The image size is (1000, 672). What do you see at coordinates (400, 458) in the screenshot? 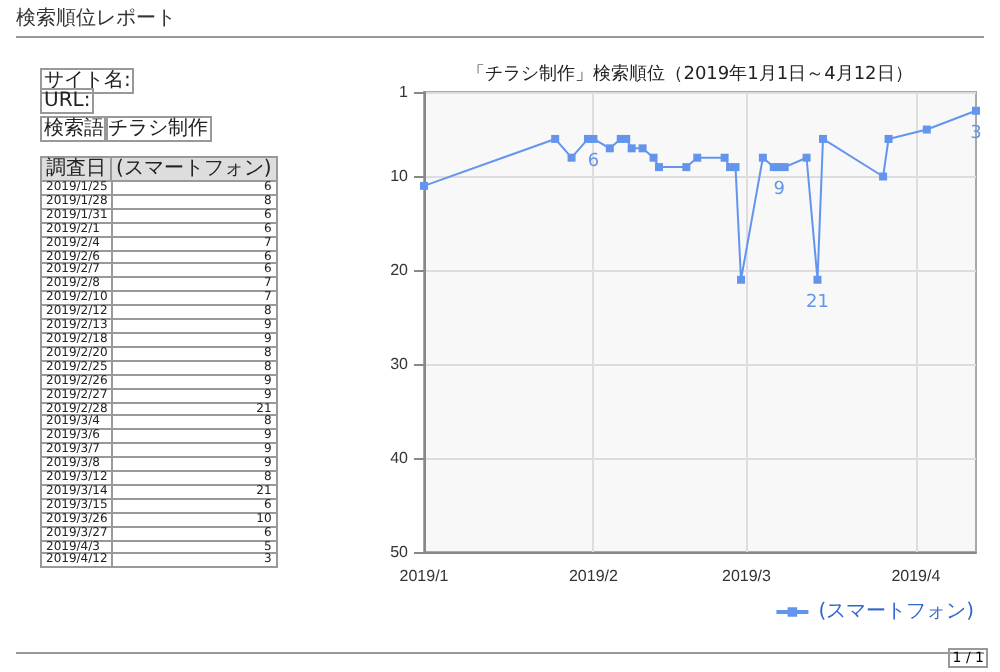
I see `y-tick-label: 40` at bounding box center [400, 458].